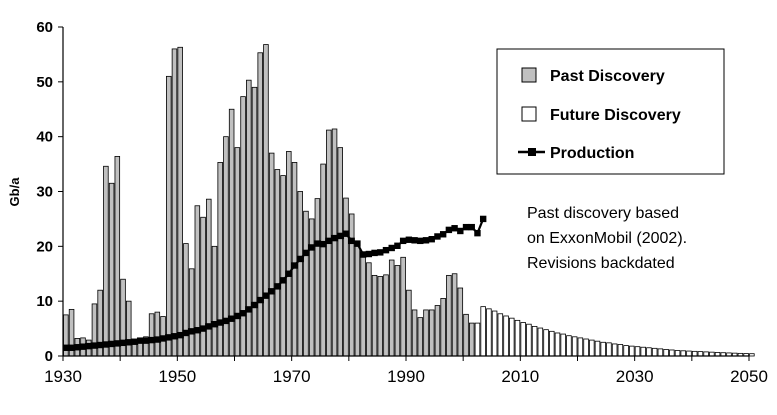 The width and height of the screenshot is (777, 415). What do you see at coordinates (197, 281) in the screenshot?
I see `past-discovery-bar-1953` at bounding box center [197, 281].